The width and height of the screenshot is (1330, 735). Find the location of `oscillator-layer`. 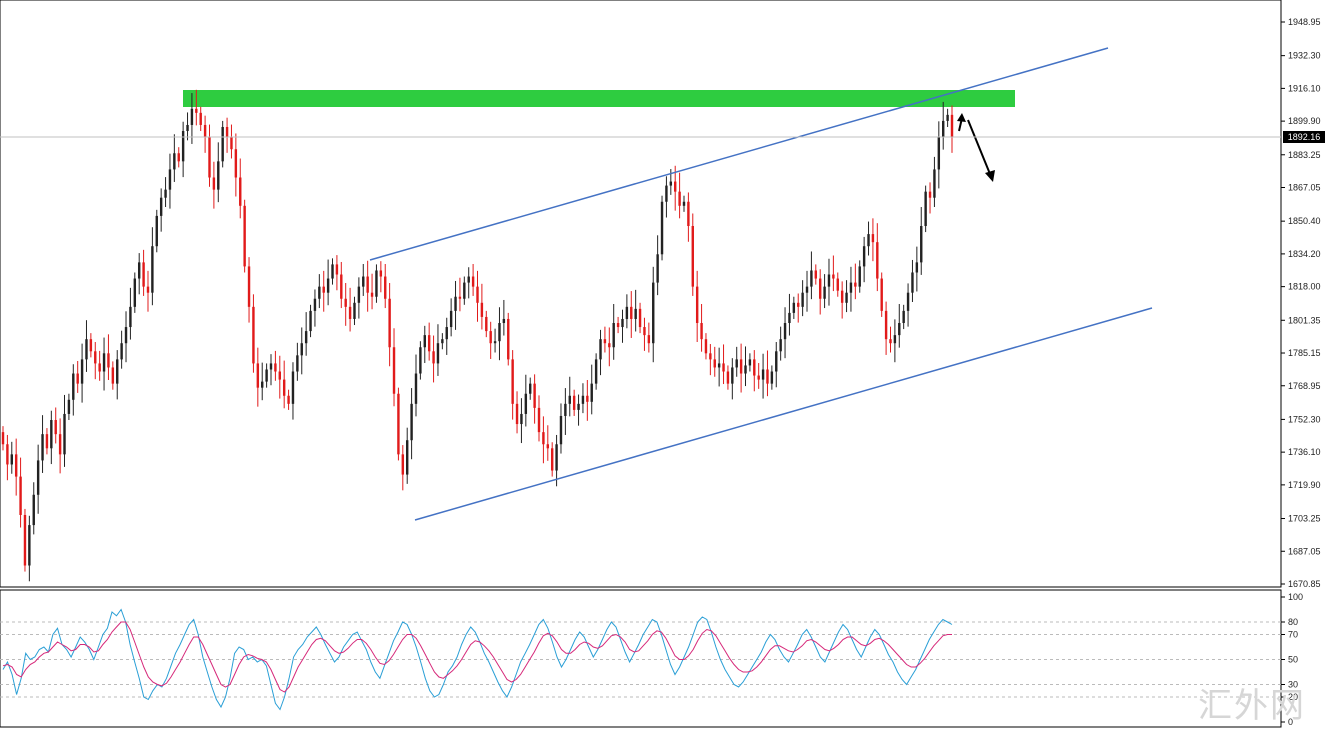

oscillator-layer is located at coordinates (477, 659).